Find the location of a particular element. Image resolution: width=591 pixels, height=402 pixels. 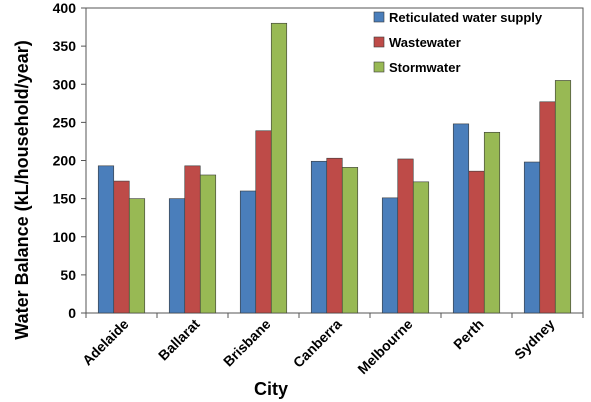

legend-label: Wastewater is located at coordinates (425, 42).